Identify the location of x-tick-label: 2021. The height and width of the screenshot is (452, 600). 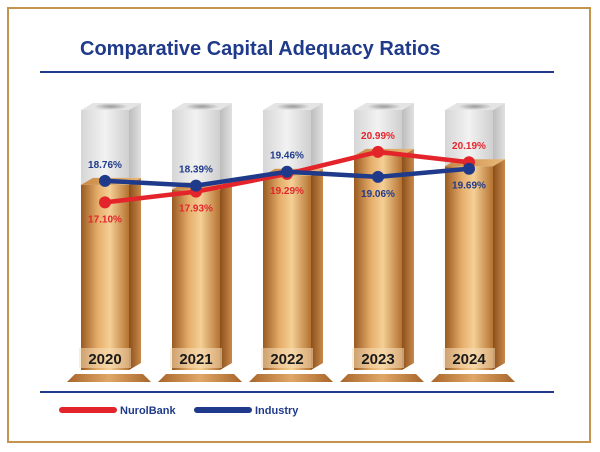
(195, 359).